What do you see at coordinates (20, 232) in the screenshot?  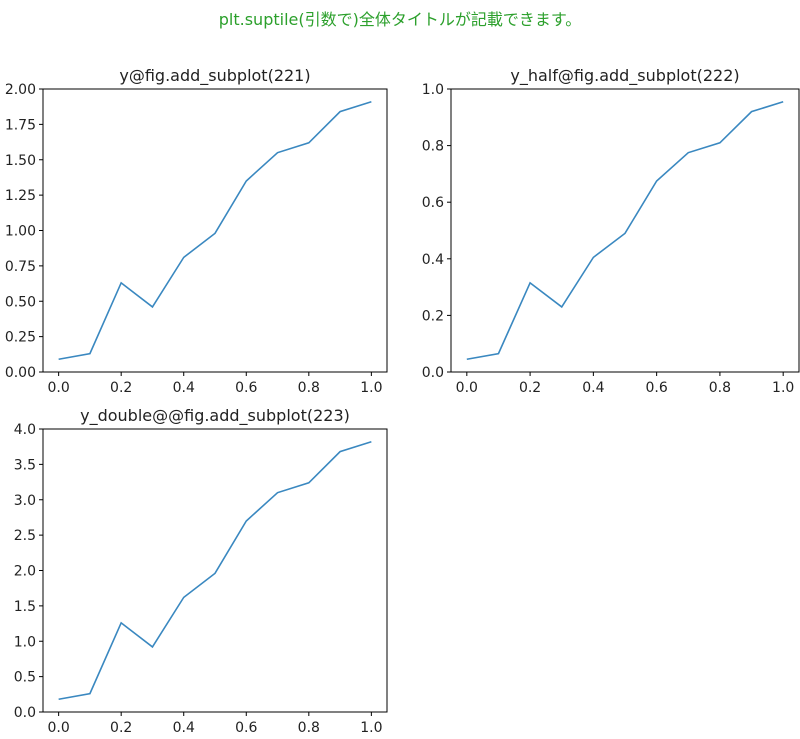 I see `y-tick-label: 1.00` at bounding box center [20, 232].